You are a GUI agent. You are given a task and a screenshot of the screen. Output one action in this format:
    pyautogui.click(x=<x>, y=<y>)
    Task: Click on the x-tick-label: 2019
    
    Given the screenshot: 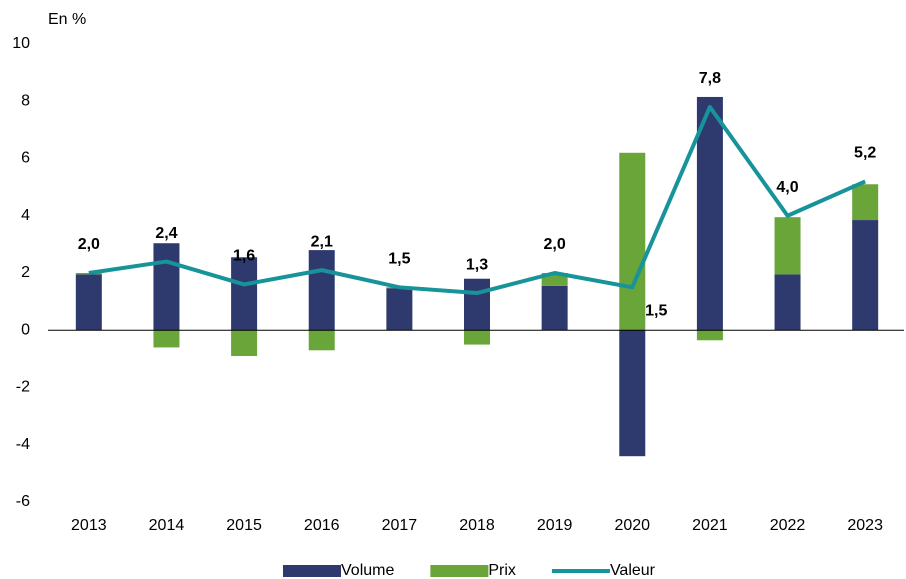 What is the action you would take?
    pyautogui.click(x=555, y=525)
    